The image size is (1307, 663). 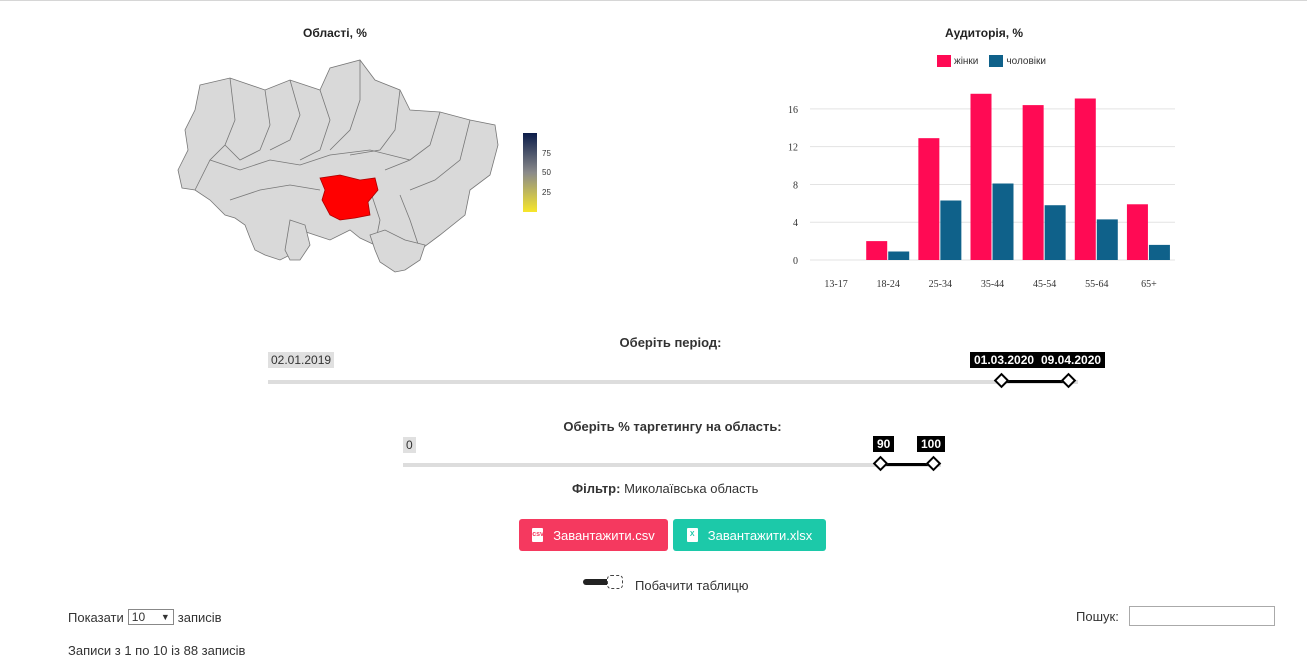 What do you see at coordinates (1044, 284) in the screenshot?
I see `x-tick-label: 45-54` at bounding box center [1044, 284].